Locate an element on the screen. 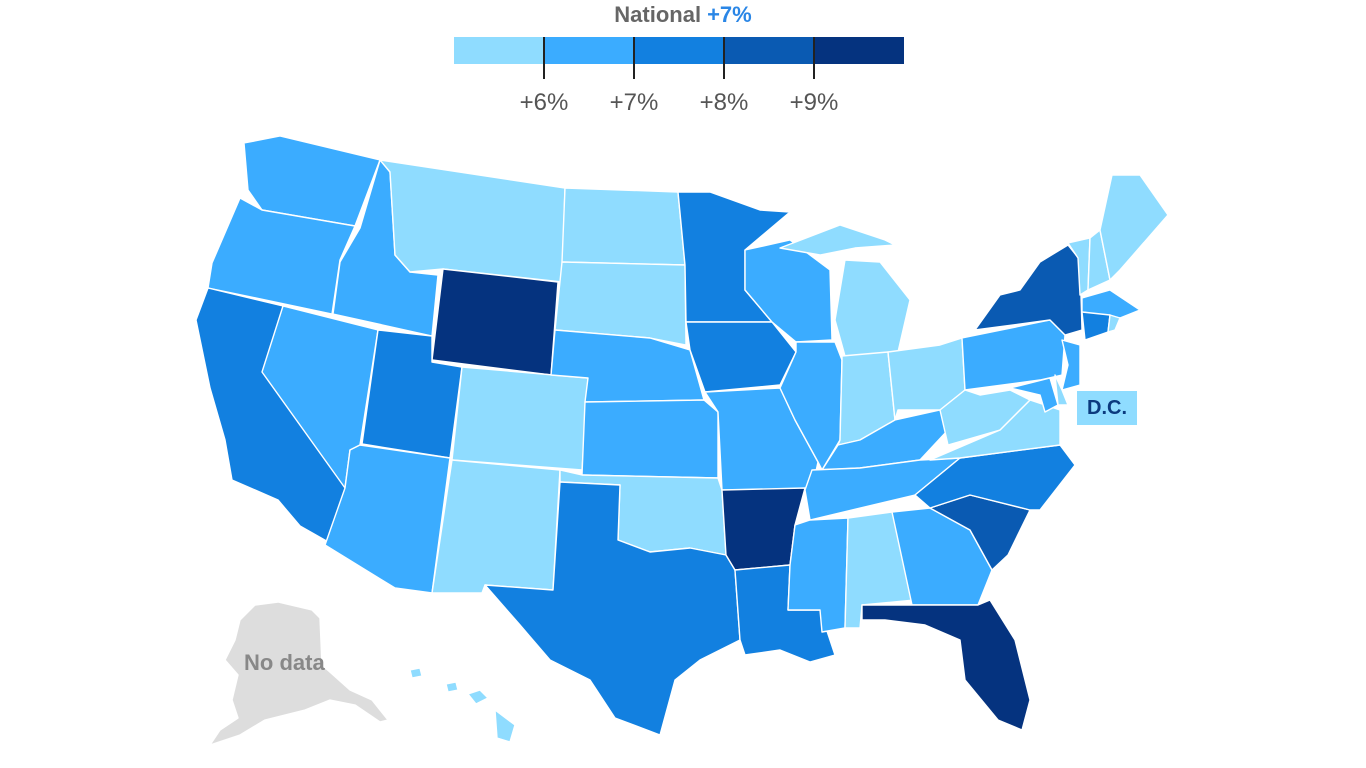  state-connecticut is located at coordinates (1096, 326).